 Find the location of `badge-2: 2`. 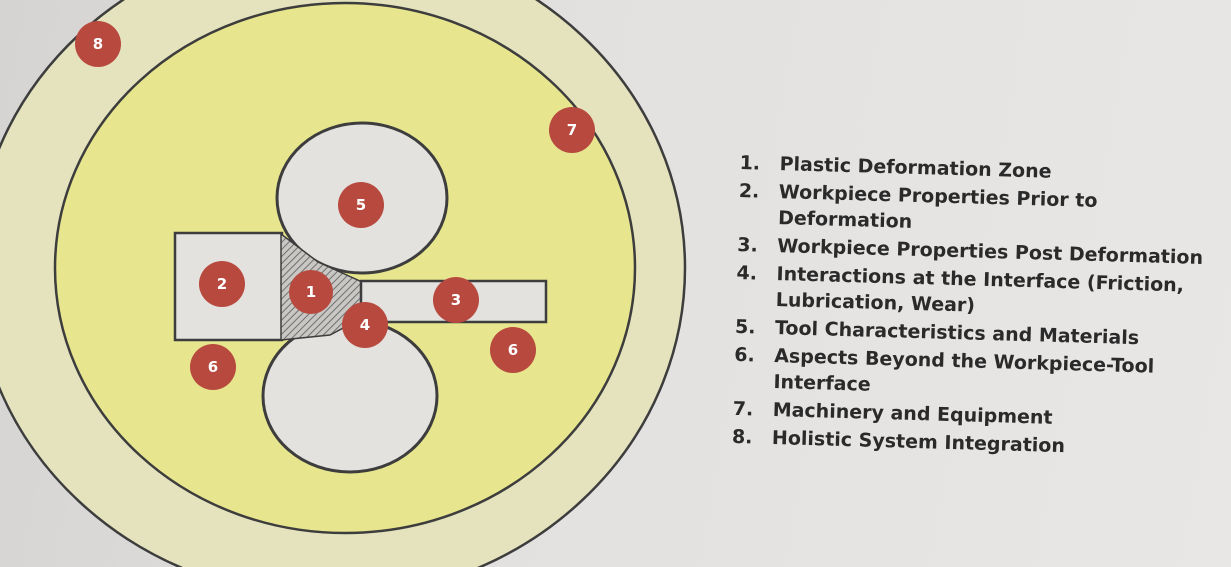

badge-2: 2 is located at coordinates (222, 284).